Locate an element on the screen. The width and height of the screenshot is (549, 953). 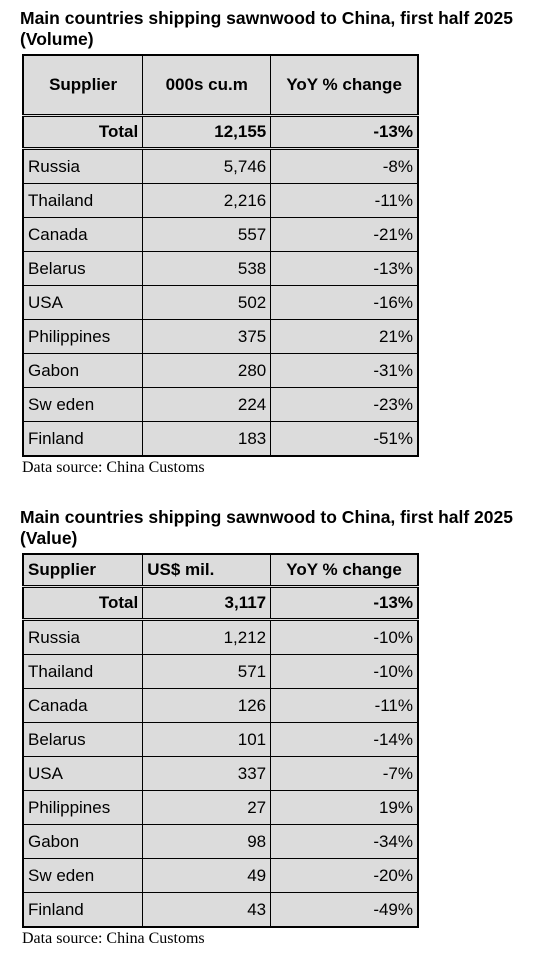
value-cell: 21% is located at coordinates (344, 336).